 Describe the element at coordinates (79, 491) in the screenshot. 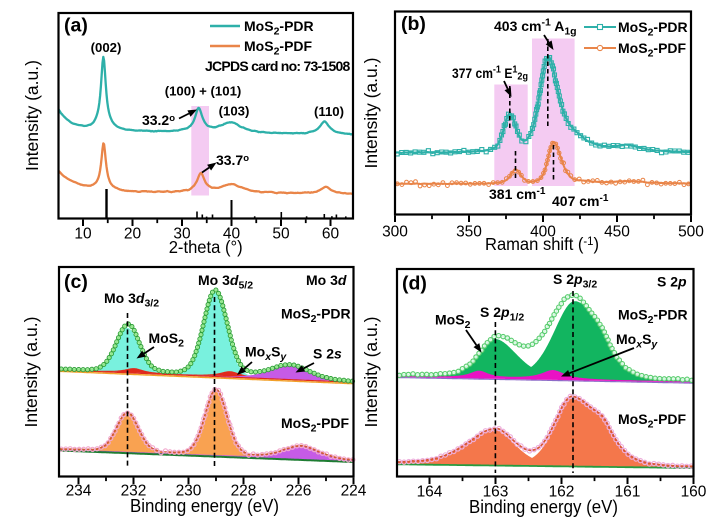

I see `svg-text: 234` at that location.